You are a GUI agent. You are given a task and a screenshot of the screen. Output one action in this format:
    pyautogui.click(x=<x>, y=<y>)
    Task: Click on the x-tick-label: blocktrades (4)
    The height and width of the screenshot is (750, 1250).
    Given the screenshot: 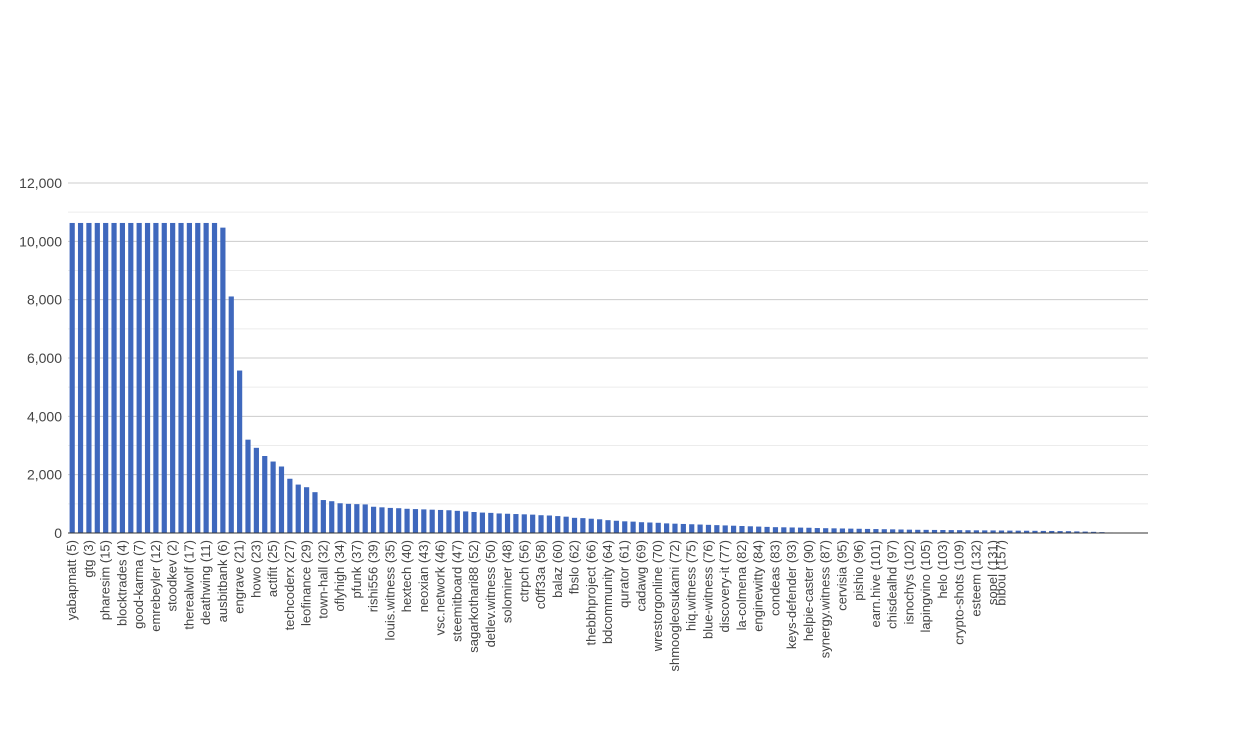 What is the action you would take?
    pyautogui.click(x=121, y=583)
    